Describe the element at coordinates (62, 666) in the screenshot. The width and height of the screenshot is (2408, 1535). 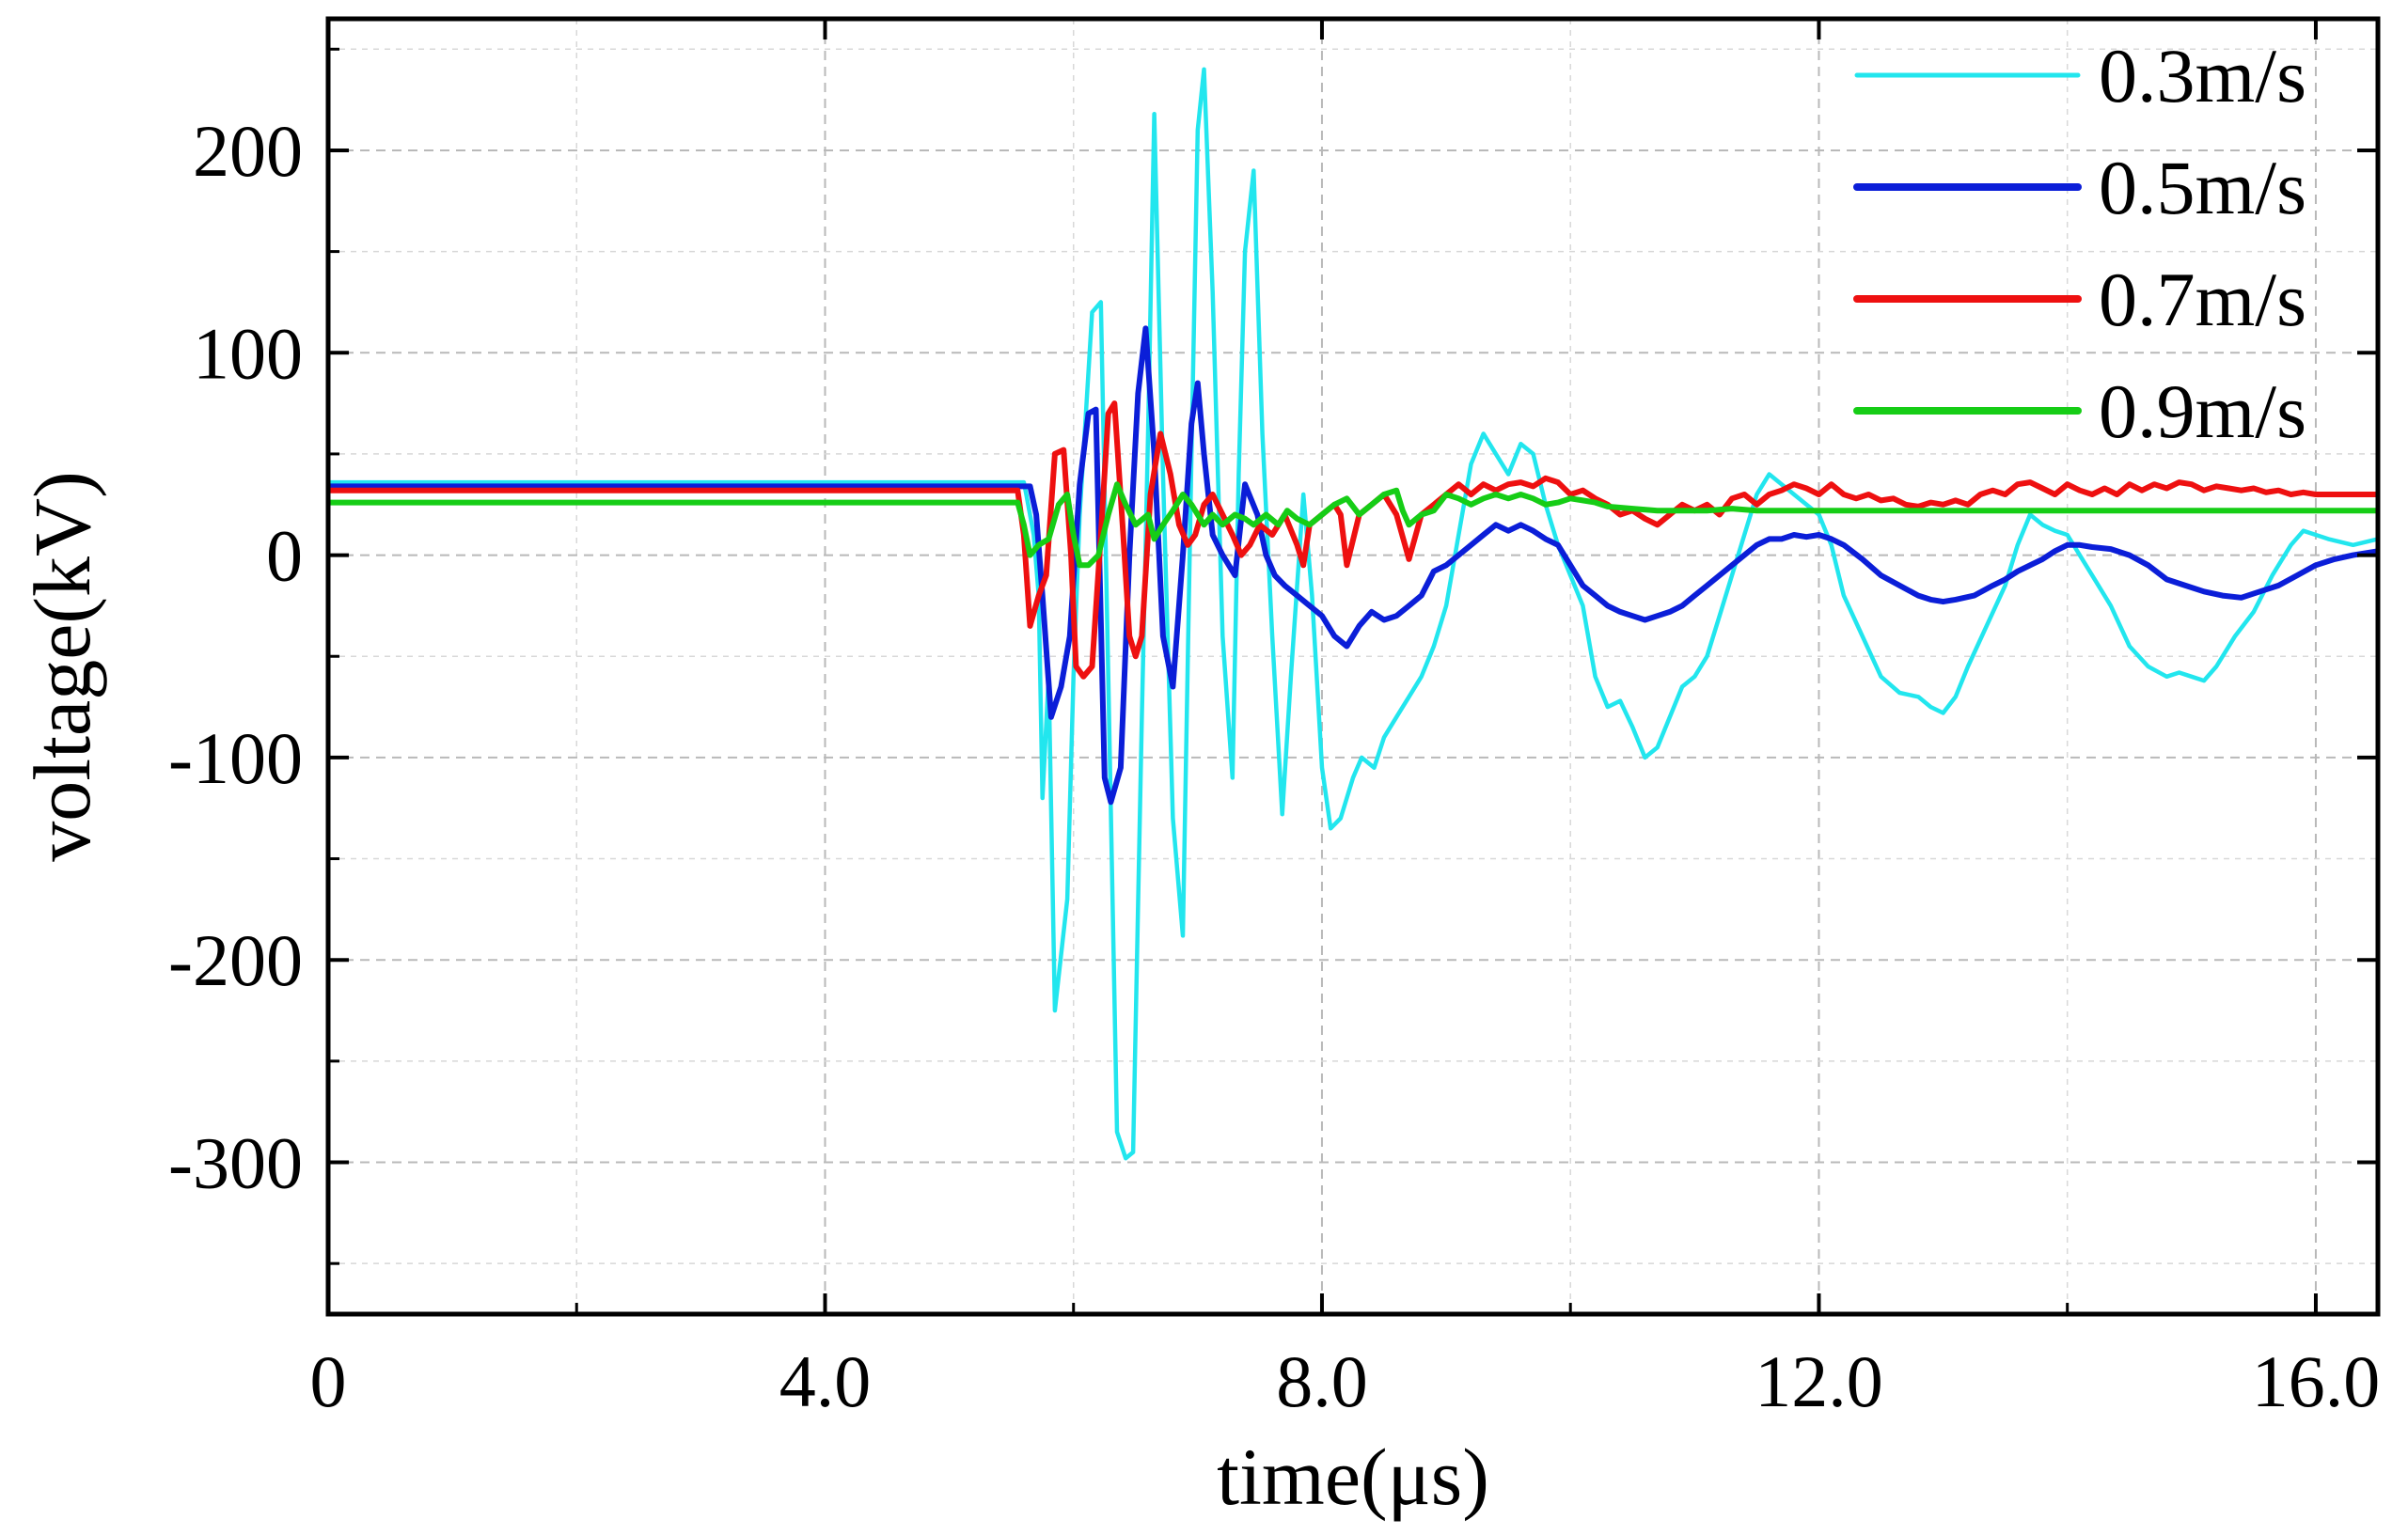
I see `y-axis-title: voltage(kV)` at that location.